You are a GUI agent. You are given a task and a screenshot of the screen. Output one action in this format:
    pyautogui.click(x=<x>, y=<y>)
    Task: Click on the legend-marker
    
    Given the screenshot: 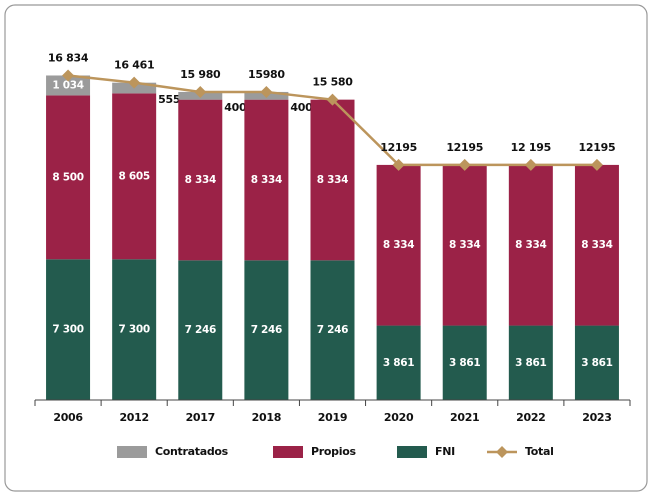 What is the action you would take?
    pyautogui.click(x=502, y=452)
    